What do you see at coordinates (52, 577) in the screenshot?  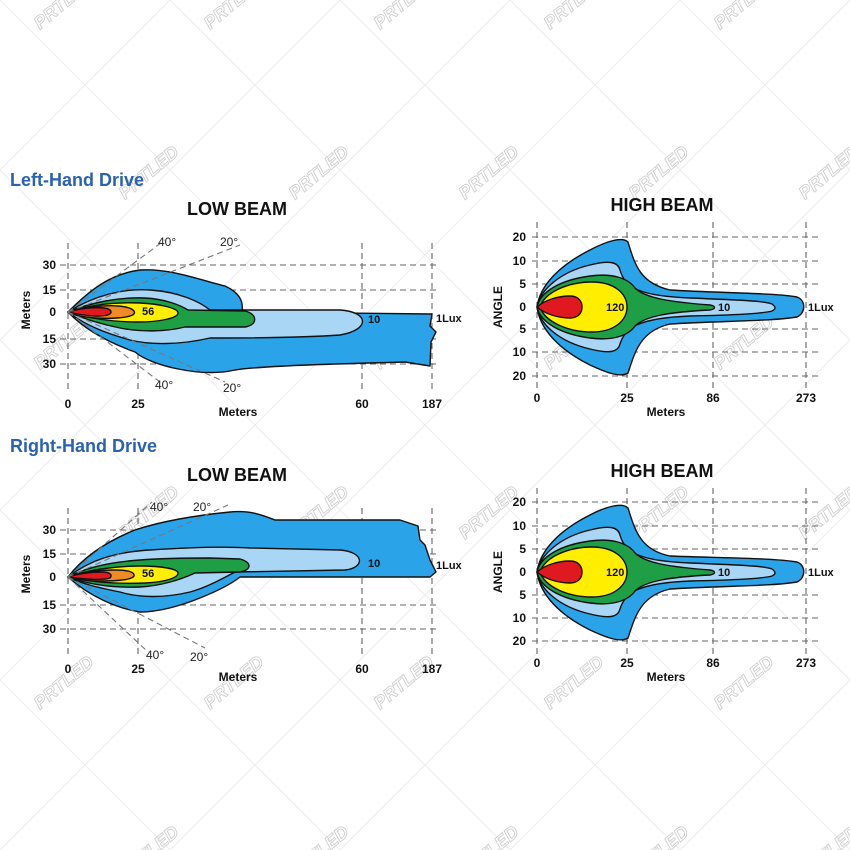 I see `rhd-low-ytick: 0` at bounding box center [52, 577].